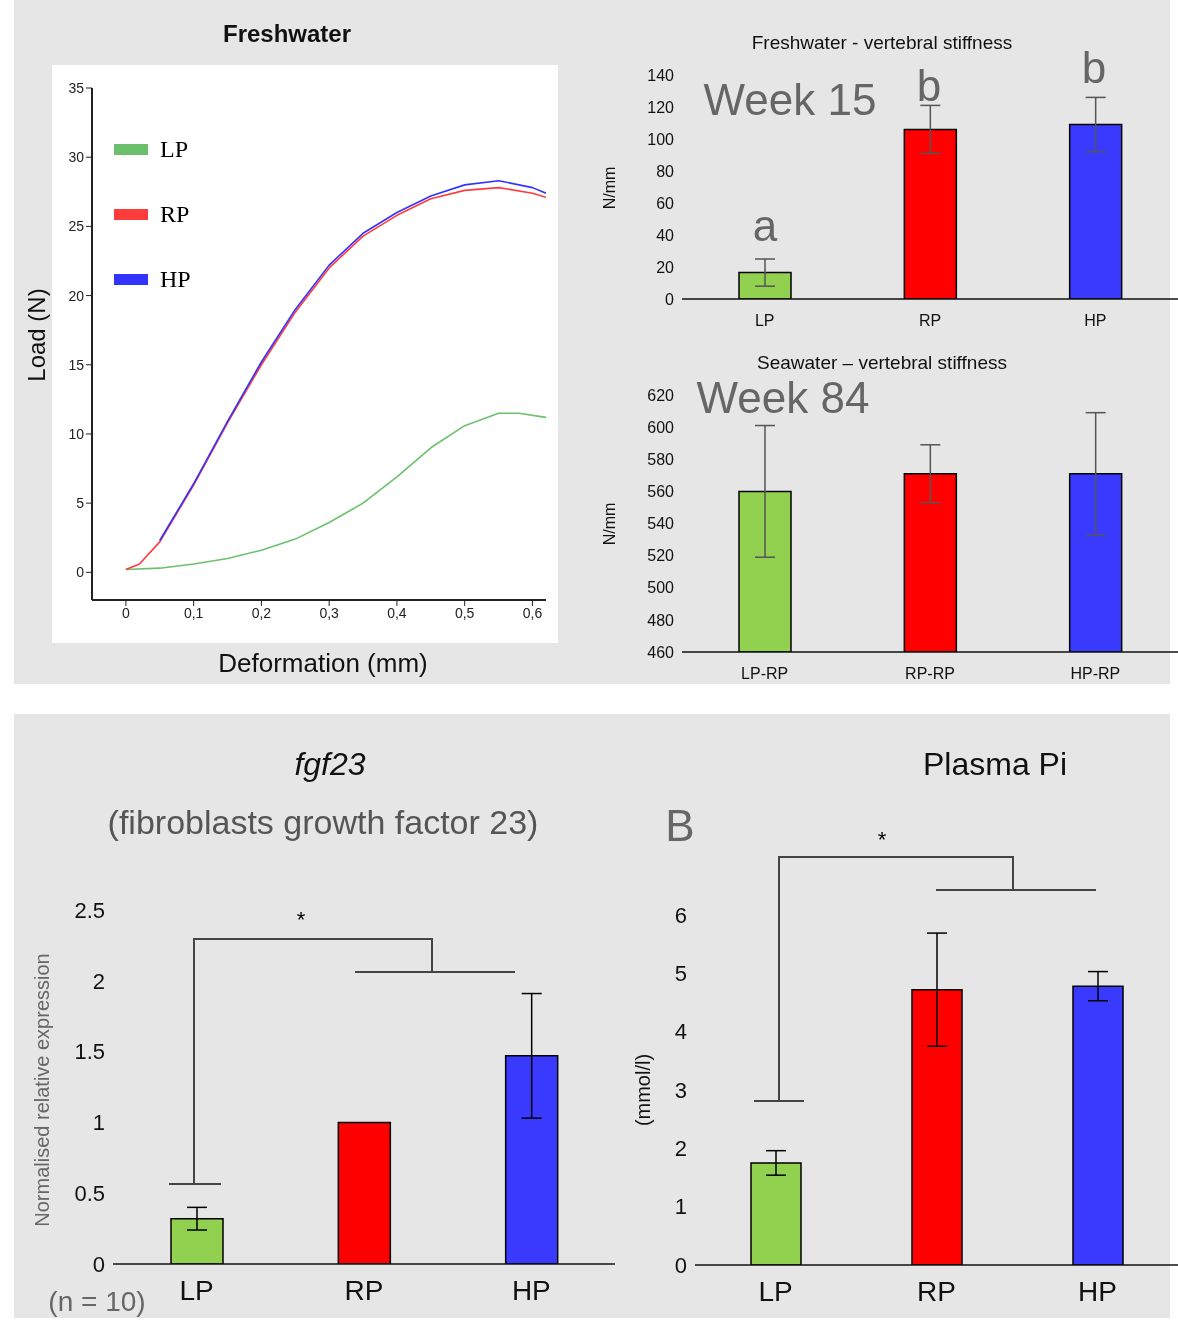  Describe the element at coordinates (680, 826) in the screenshot. I see `text: B` at that location.